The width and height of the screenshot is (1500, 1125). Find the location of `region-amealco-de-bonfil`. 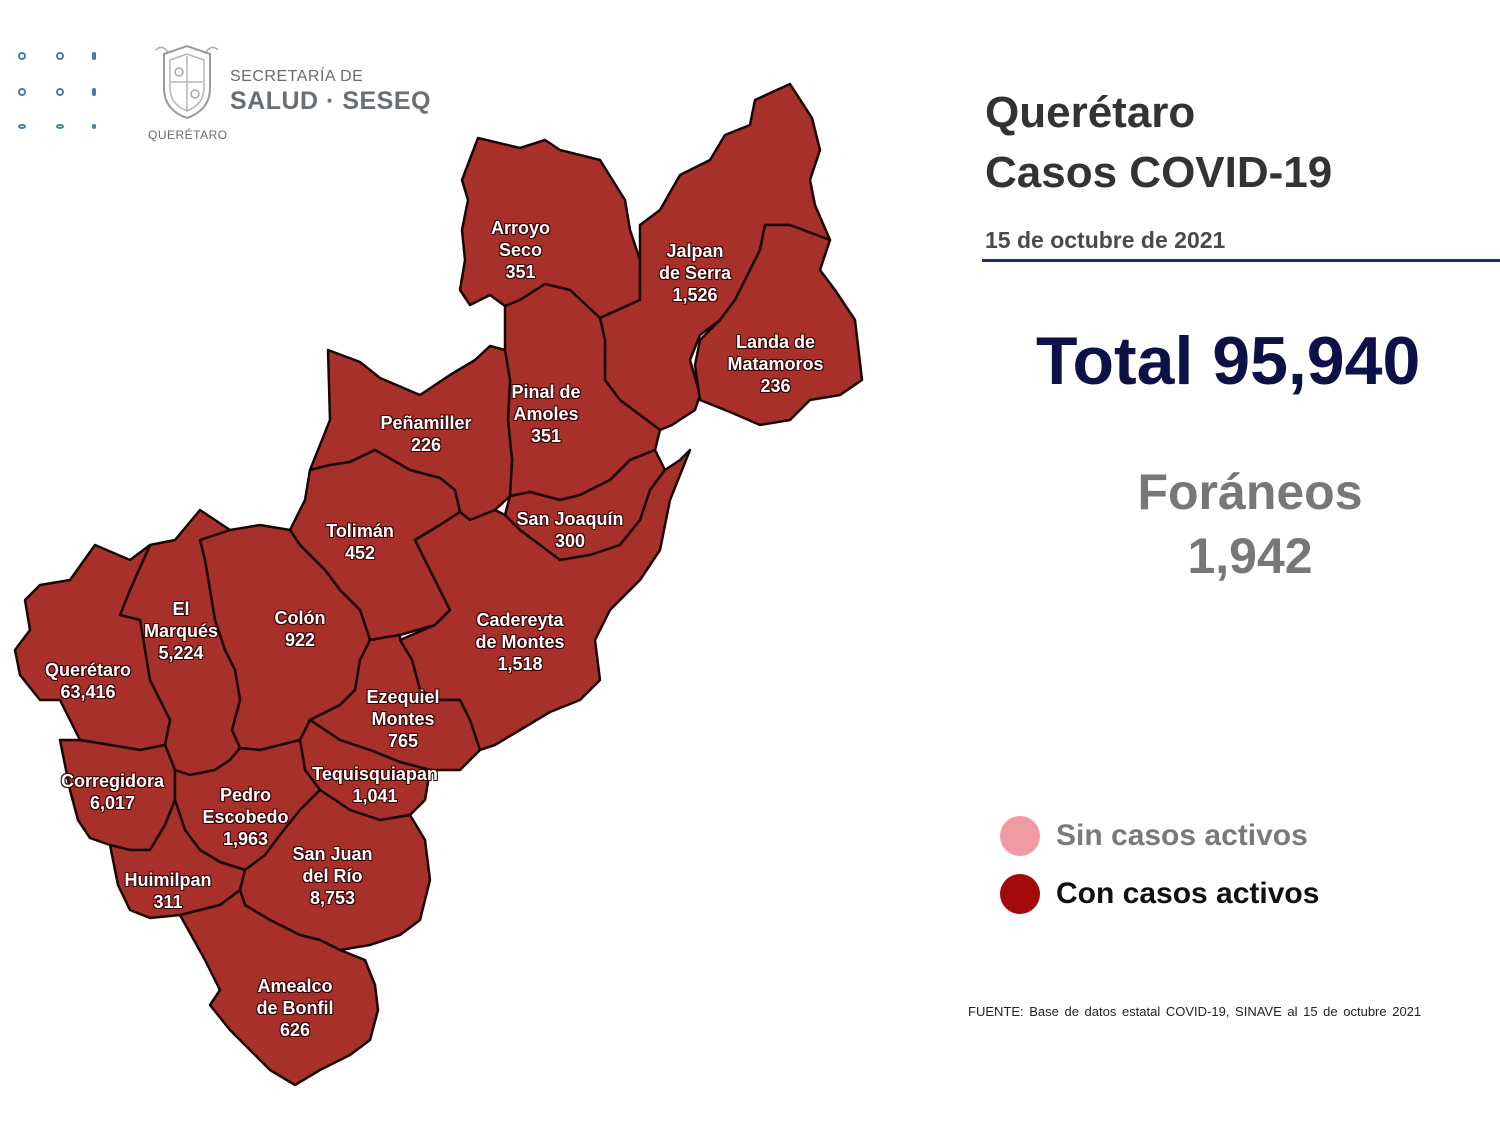

region-amealco-de-bonfil is located at coordinates (279, 987).